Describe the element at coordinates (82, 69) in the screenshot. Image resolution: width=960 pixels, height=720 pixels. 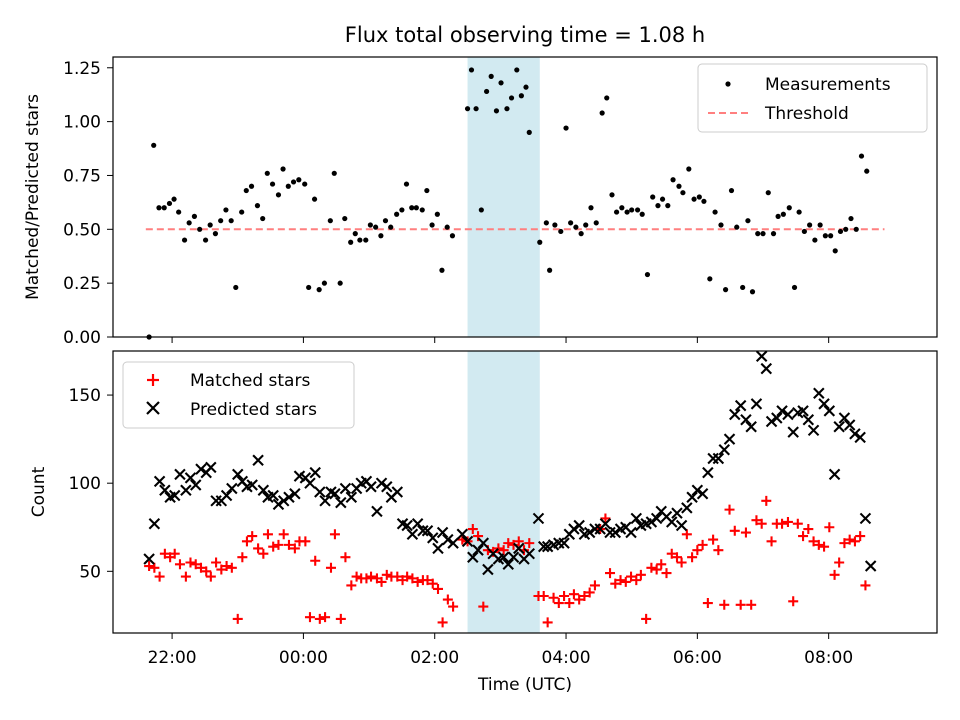
I see `top-y-tick-label: 1.25` at that location.